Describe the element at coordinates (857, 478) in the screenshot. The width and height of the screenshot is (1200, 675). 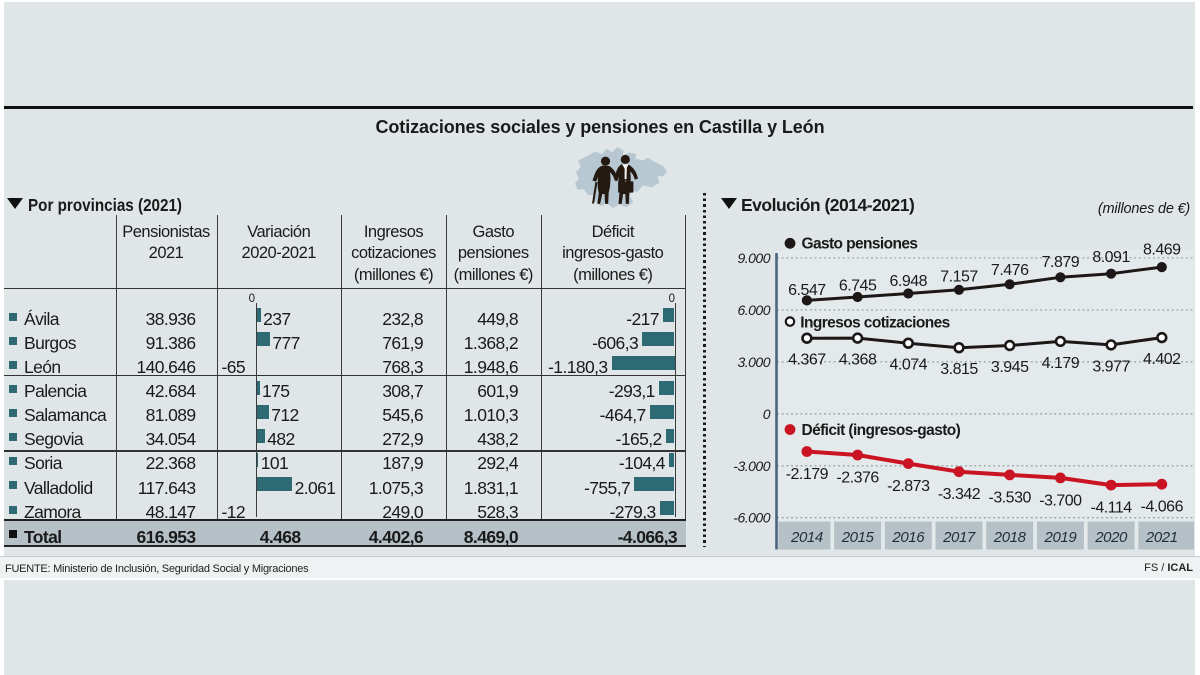
I see `svg-text: -2.376` at that location.